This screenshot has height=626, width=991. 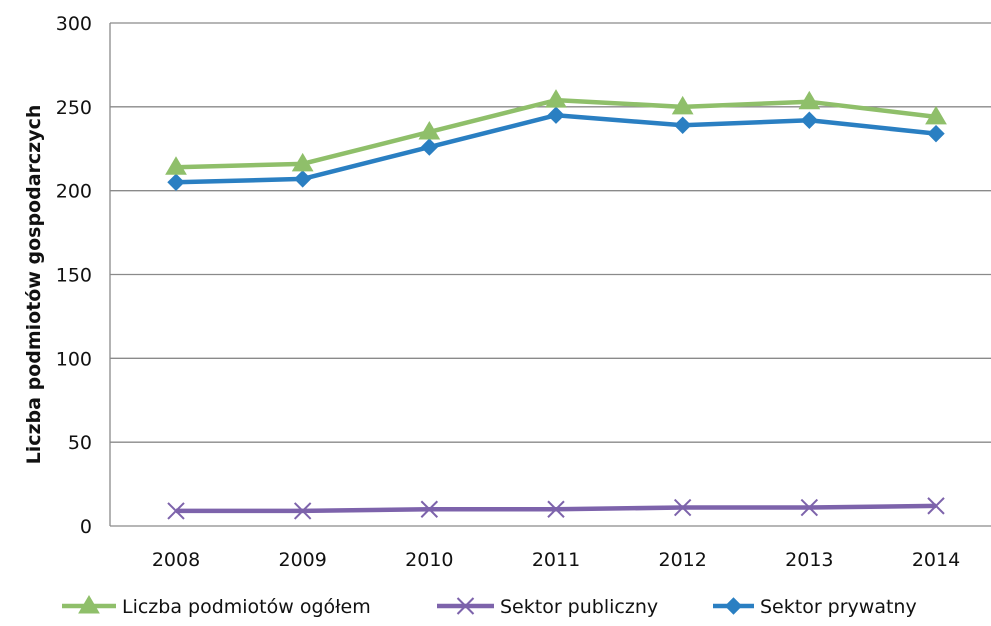 What do you see at coordinates (74, 24) in the screenshot?
I see `y-tick-label: 300` at bounding box center [74, 24].